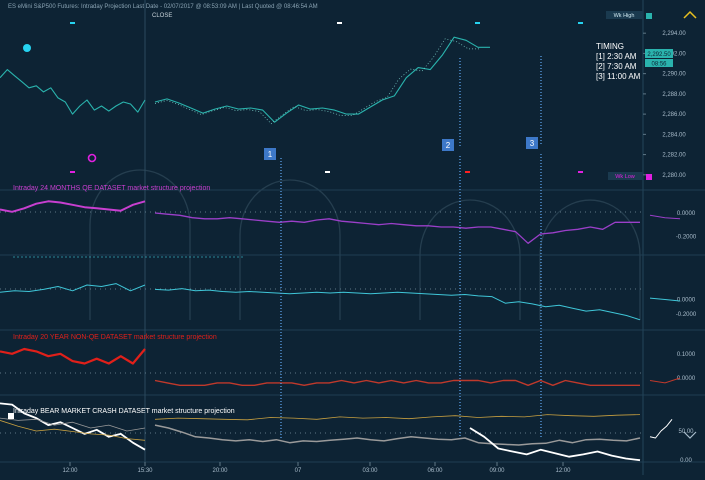 The image size is (705, 480). I want to click on bear-history-line, so click(73, 426).